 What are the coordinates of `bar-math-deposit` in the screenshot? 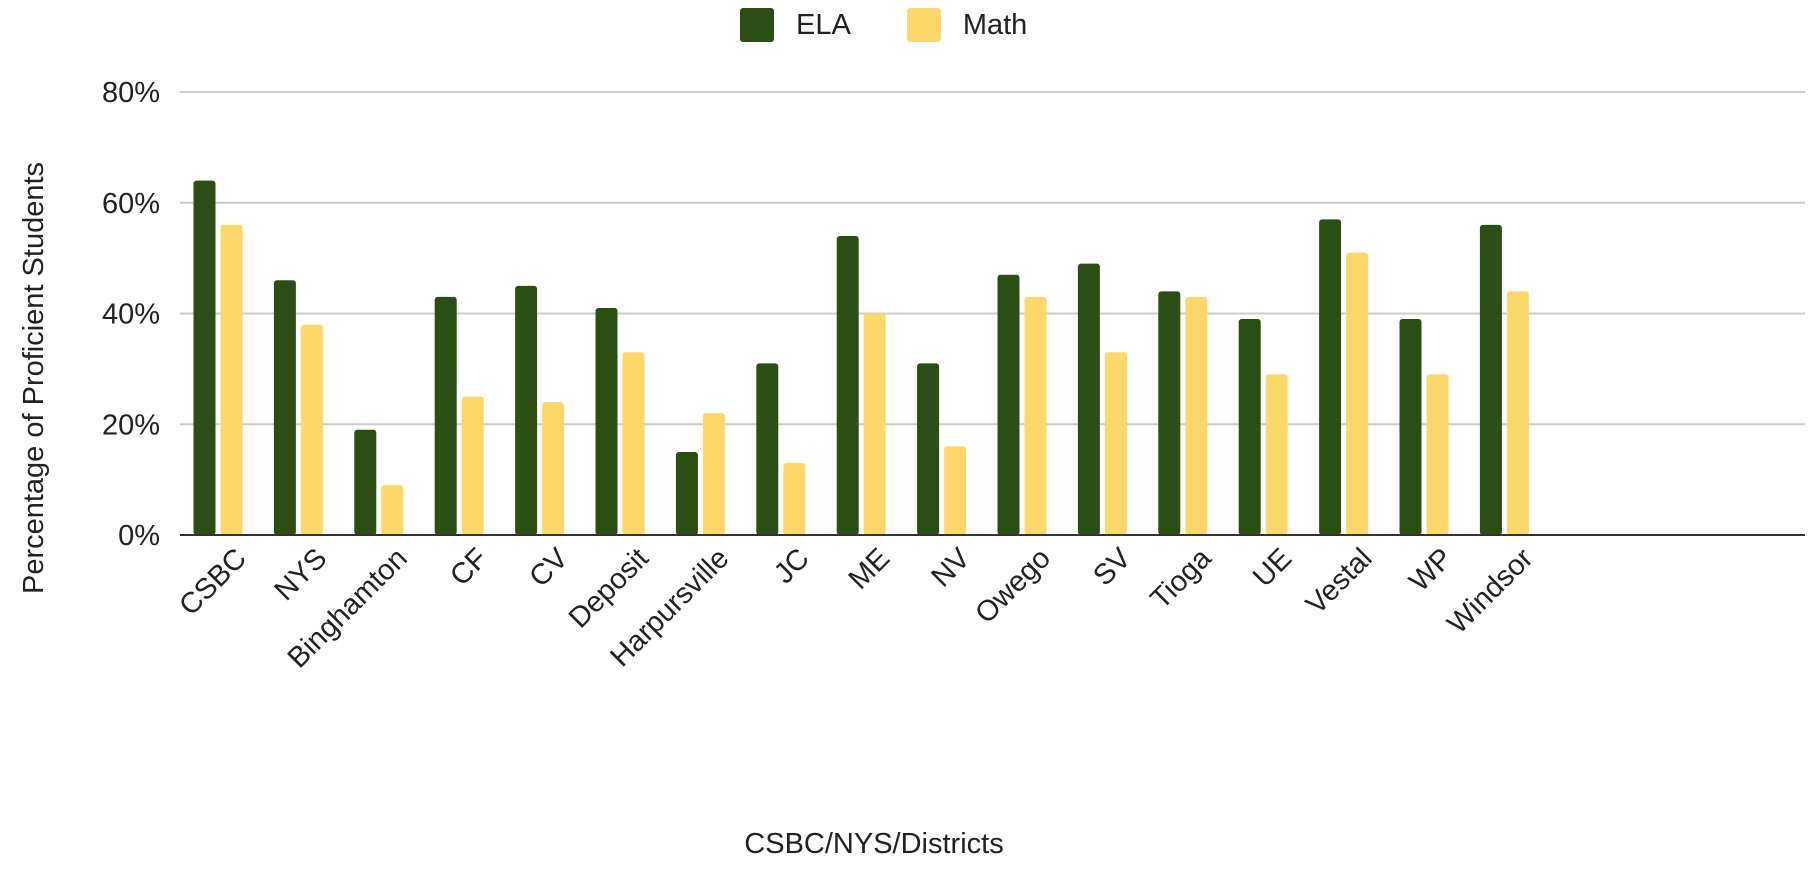 It's located at (633, 443).